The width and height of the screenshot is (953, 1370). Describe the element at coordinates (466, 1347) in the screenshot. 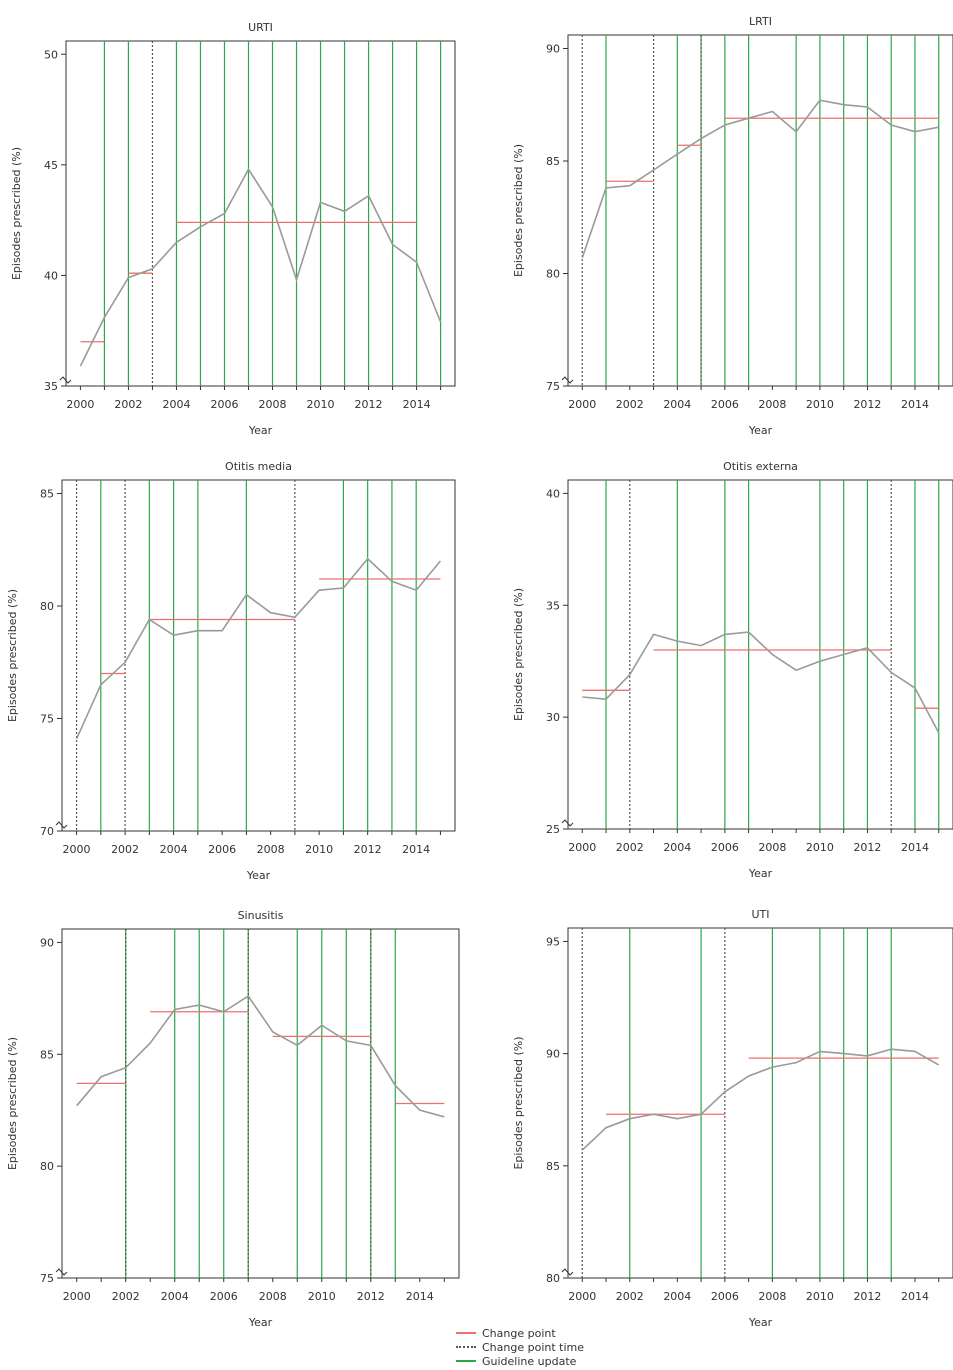

I see `legend-swatch-change-point-time` at that location.